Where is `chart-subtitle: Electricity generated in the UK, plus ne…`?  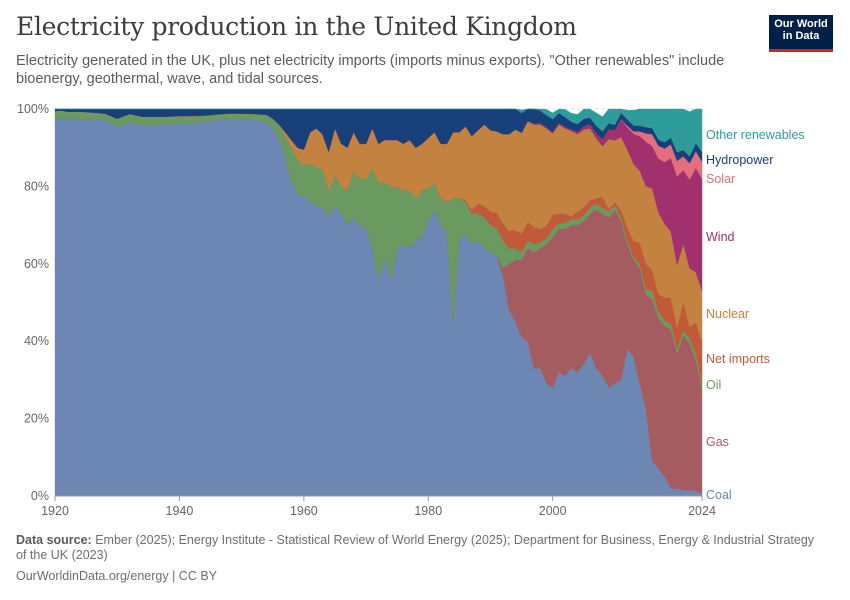
chart-subtitle: Electricity generated in the UK, plus ne… is located at coordinates (370, 70).